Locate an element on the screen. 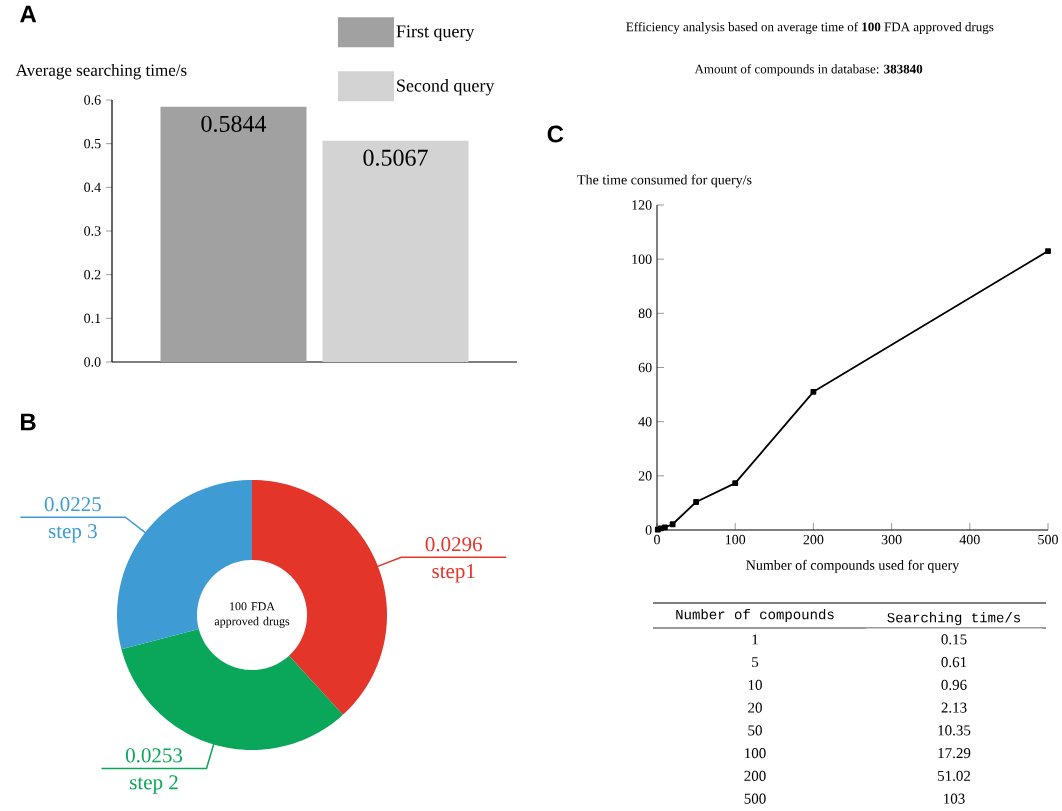  data-label: 0.0296 is located at coordinates (453, 544).